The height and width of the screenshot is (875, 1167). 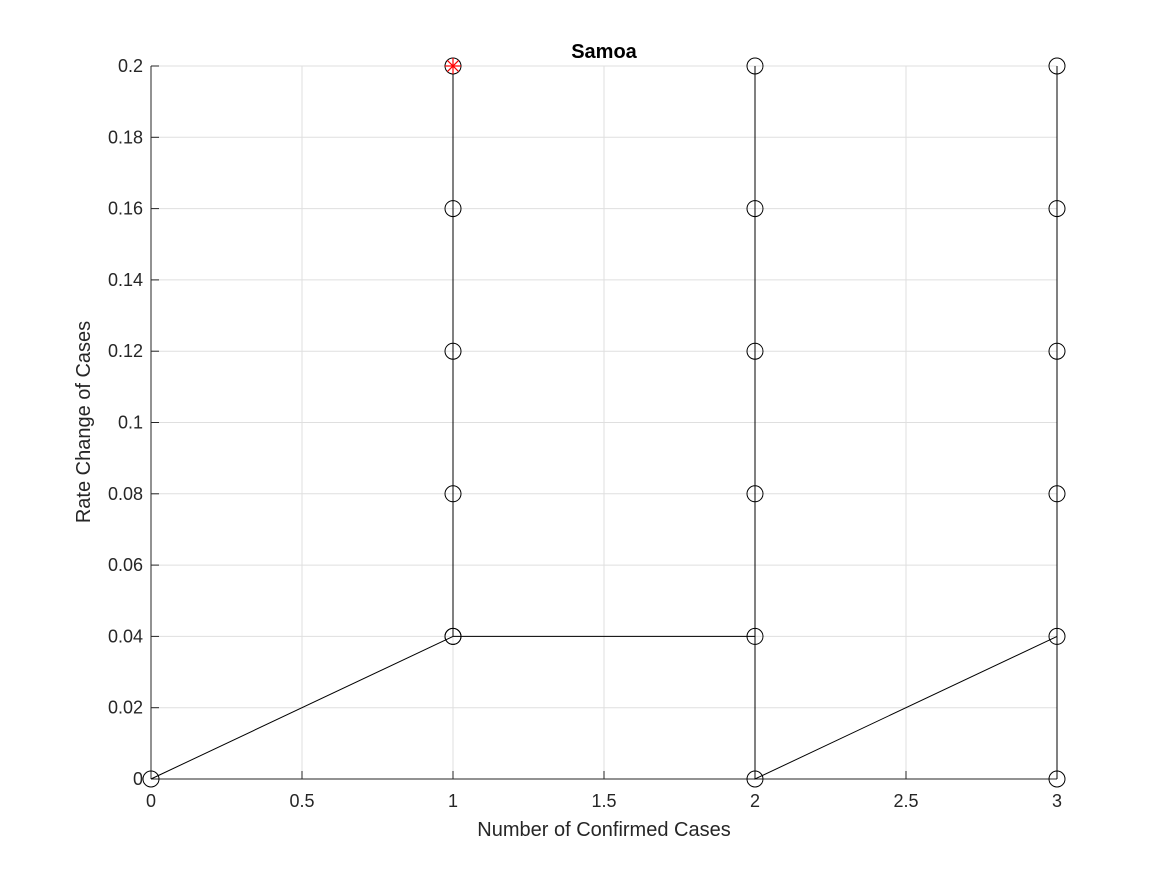 I want to click on y-tick-label: 0.02, so click(x=125, y=708).